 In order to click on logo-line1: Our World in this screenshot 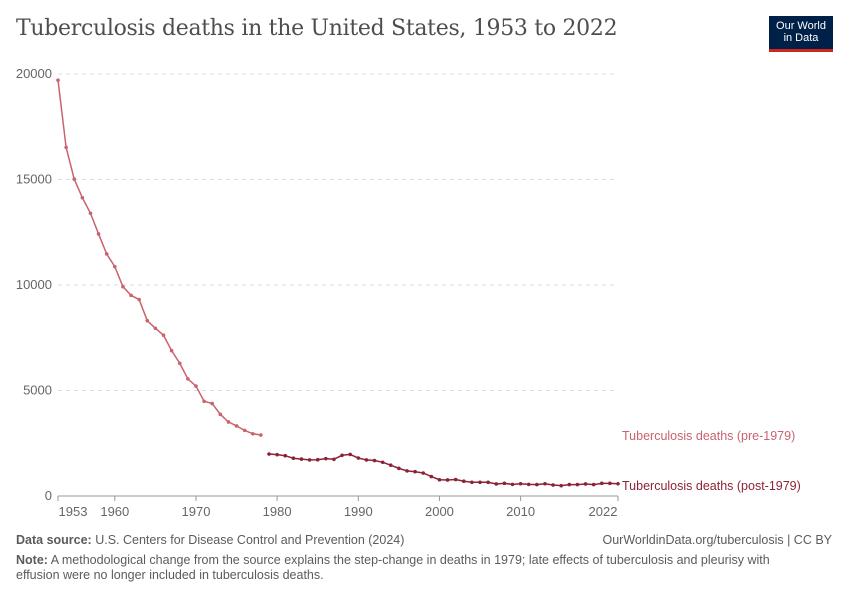, I will do `click(801, 26)`.